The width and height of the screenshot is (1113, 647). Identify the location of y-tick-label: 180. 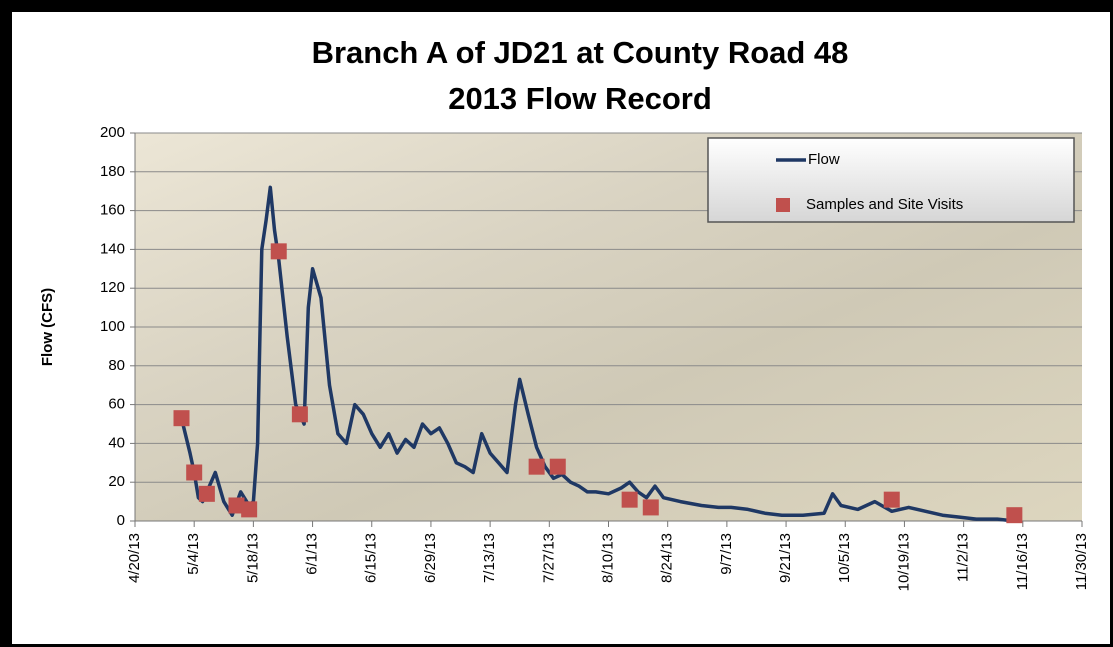
(112, 171).